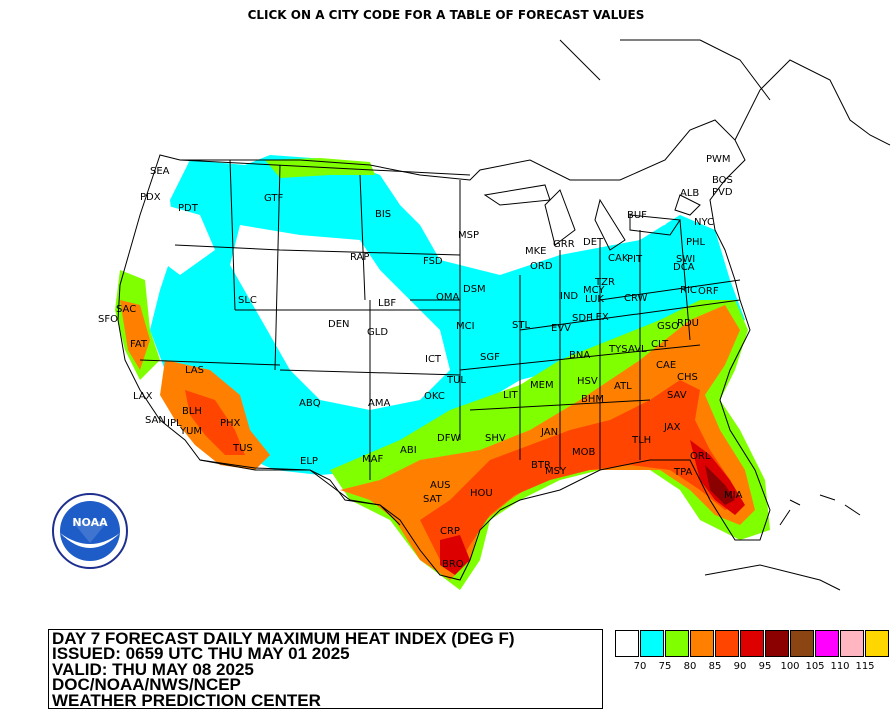 The image size is (892, 715). What do you see at coordinates (582, 318) in the screenshot?
I see `city-sdf: SDF` at bounding box center [582, 318].